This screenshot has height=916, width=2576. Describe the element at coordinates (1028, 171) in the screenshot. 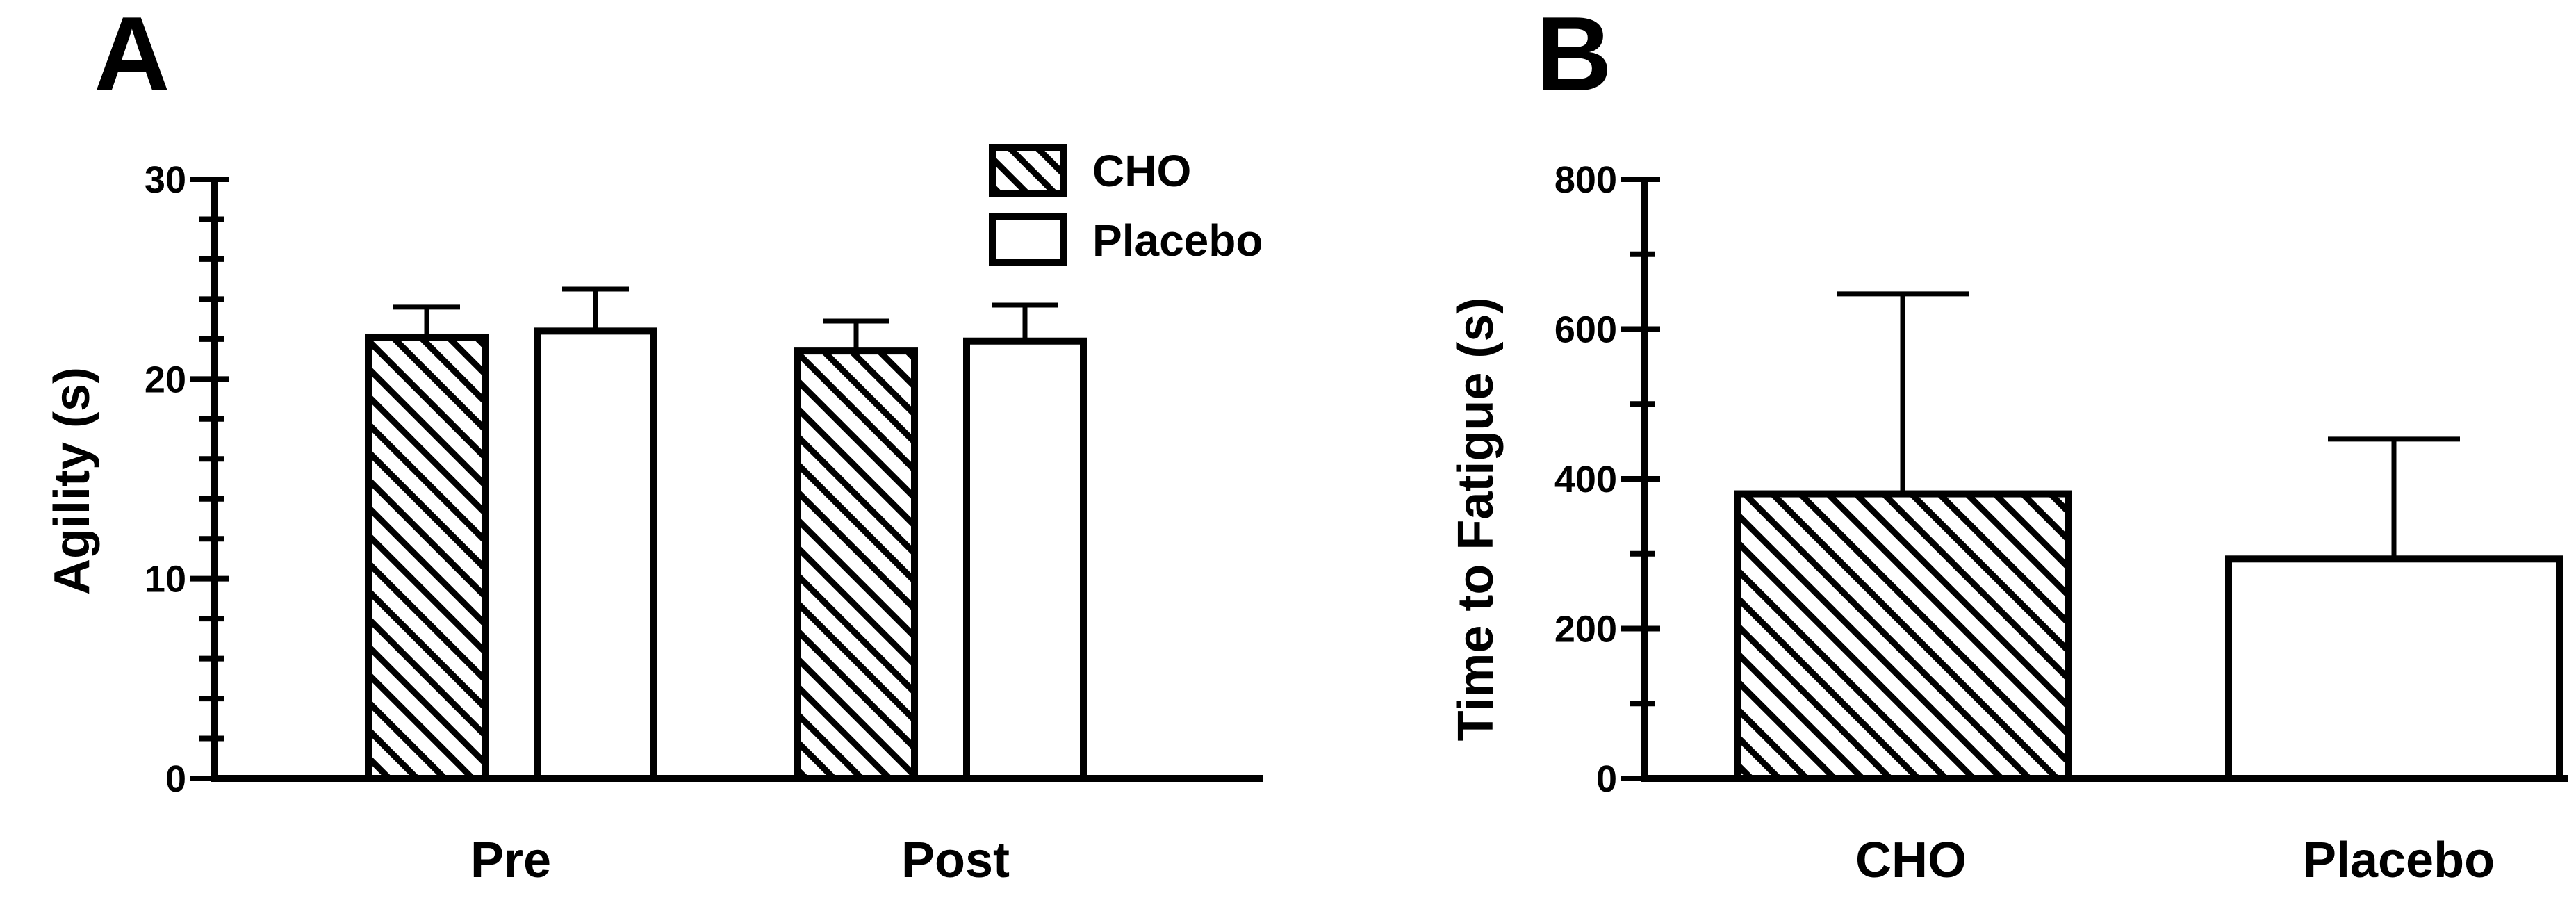

I see `legend-swatch-cho` at that location.